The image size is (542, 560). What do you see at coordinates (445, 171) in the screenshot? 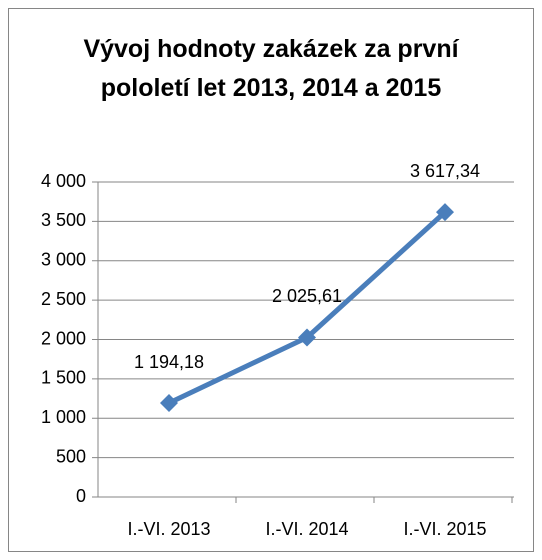
I see `data-label: 3 617,34` at bounding box center [445, 171].